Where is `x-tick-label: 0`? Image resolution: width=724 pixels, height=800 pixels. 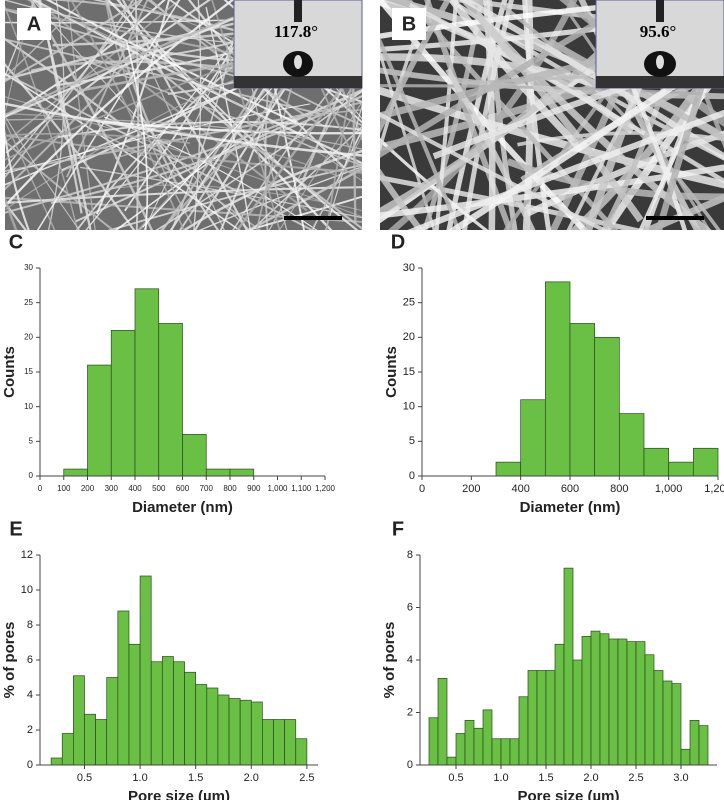 x-tick-label: 0 is located at coordinates (40, 488).